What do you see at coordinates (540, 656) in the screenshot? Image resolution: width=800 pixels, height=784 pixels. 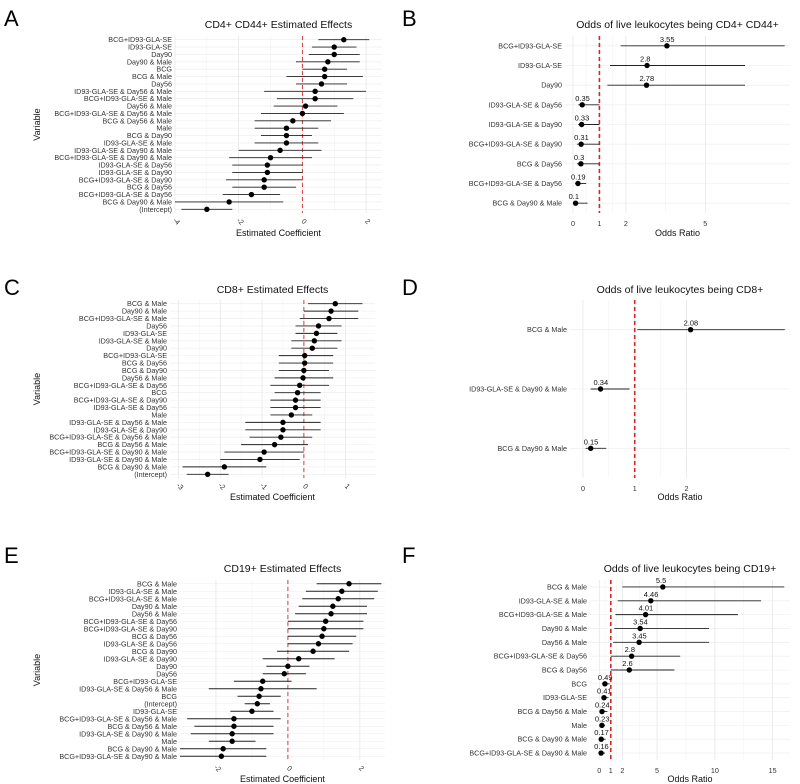 I see `category-label-f: BCG+ID93-GLA-SE & Day56` at bounding box center [540, 656].